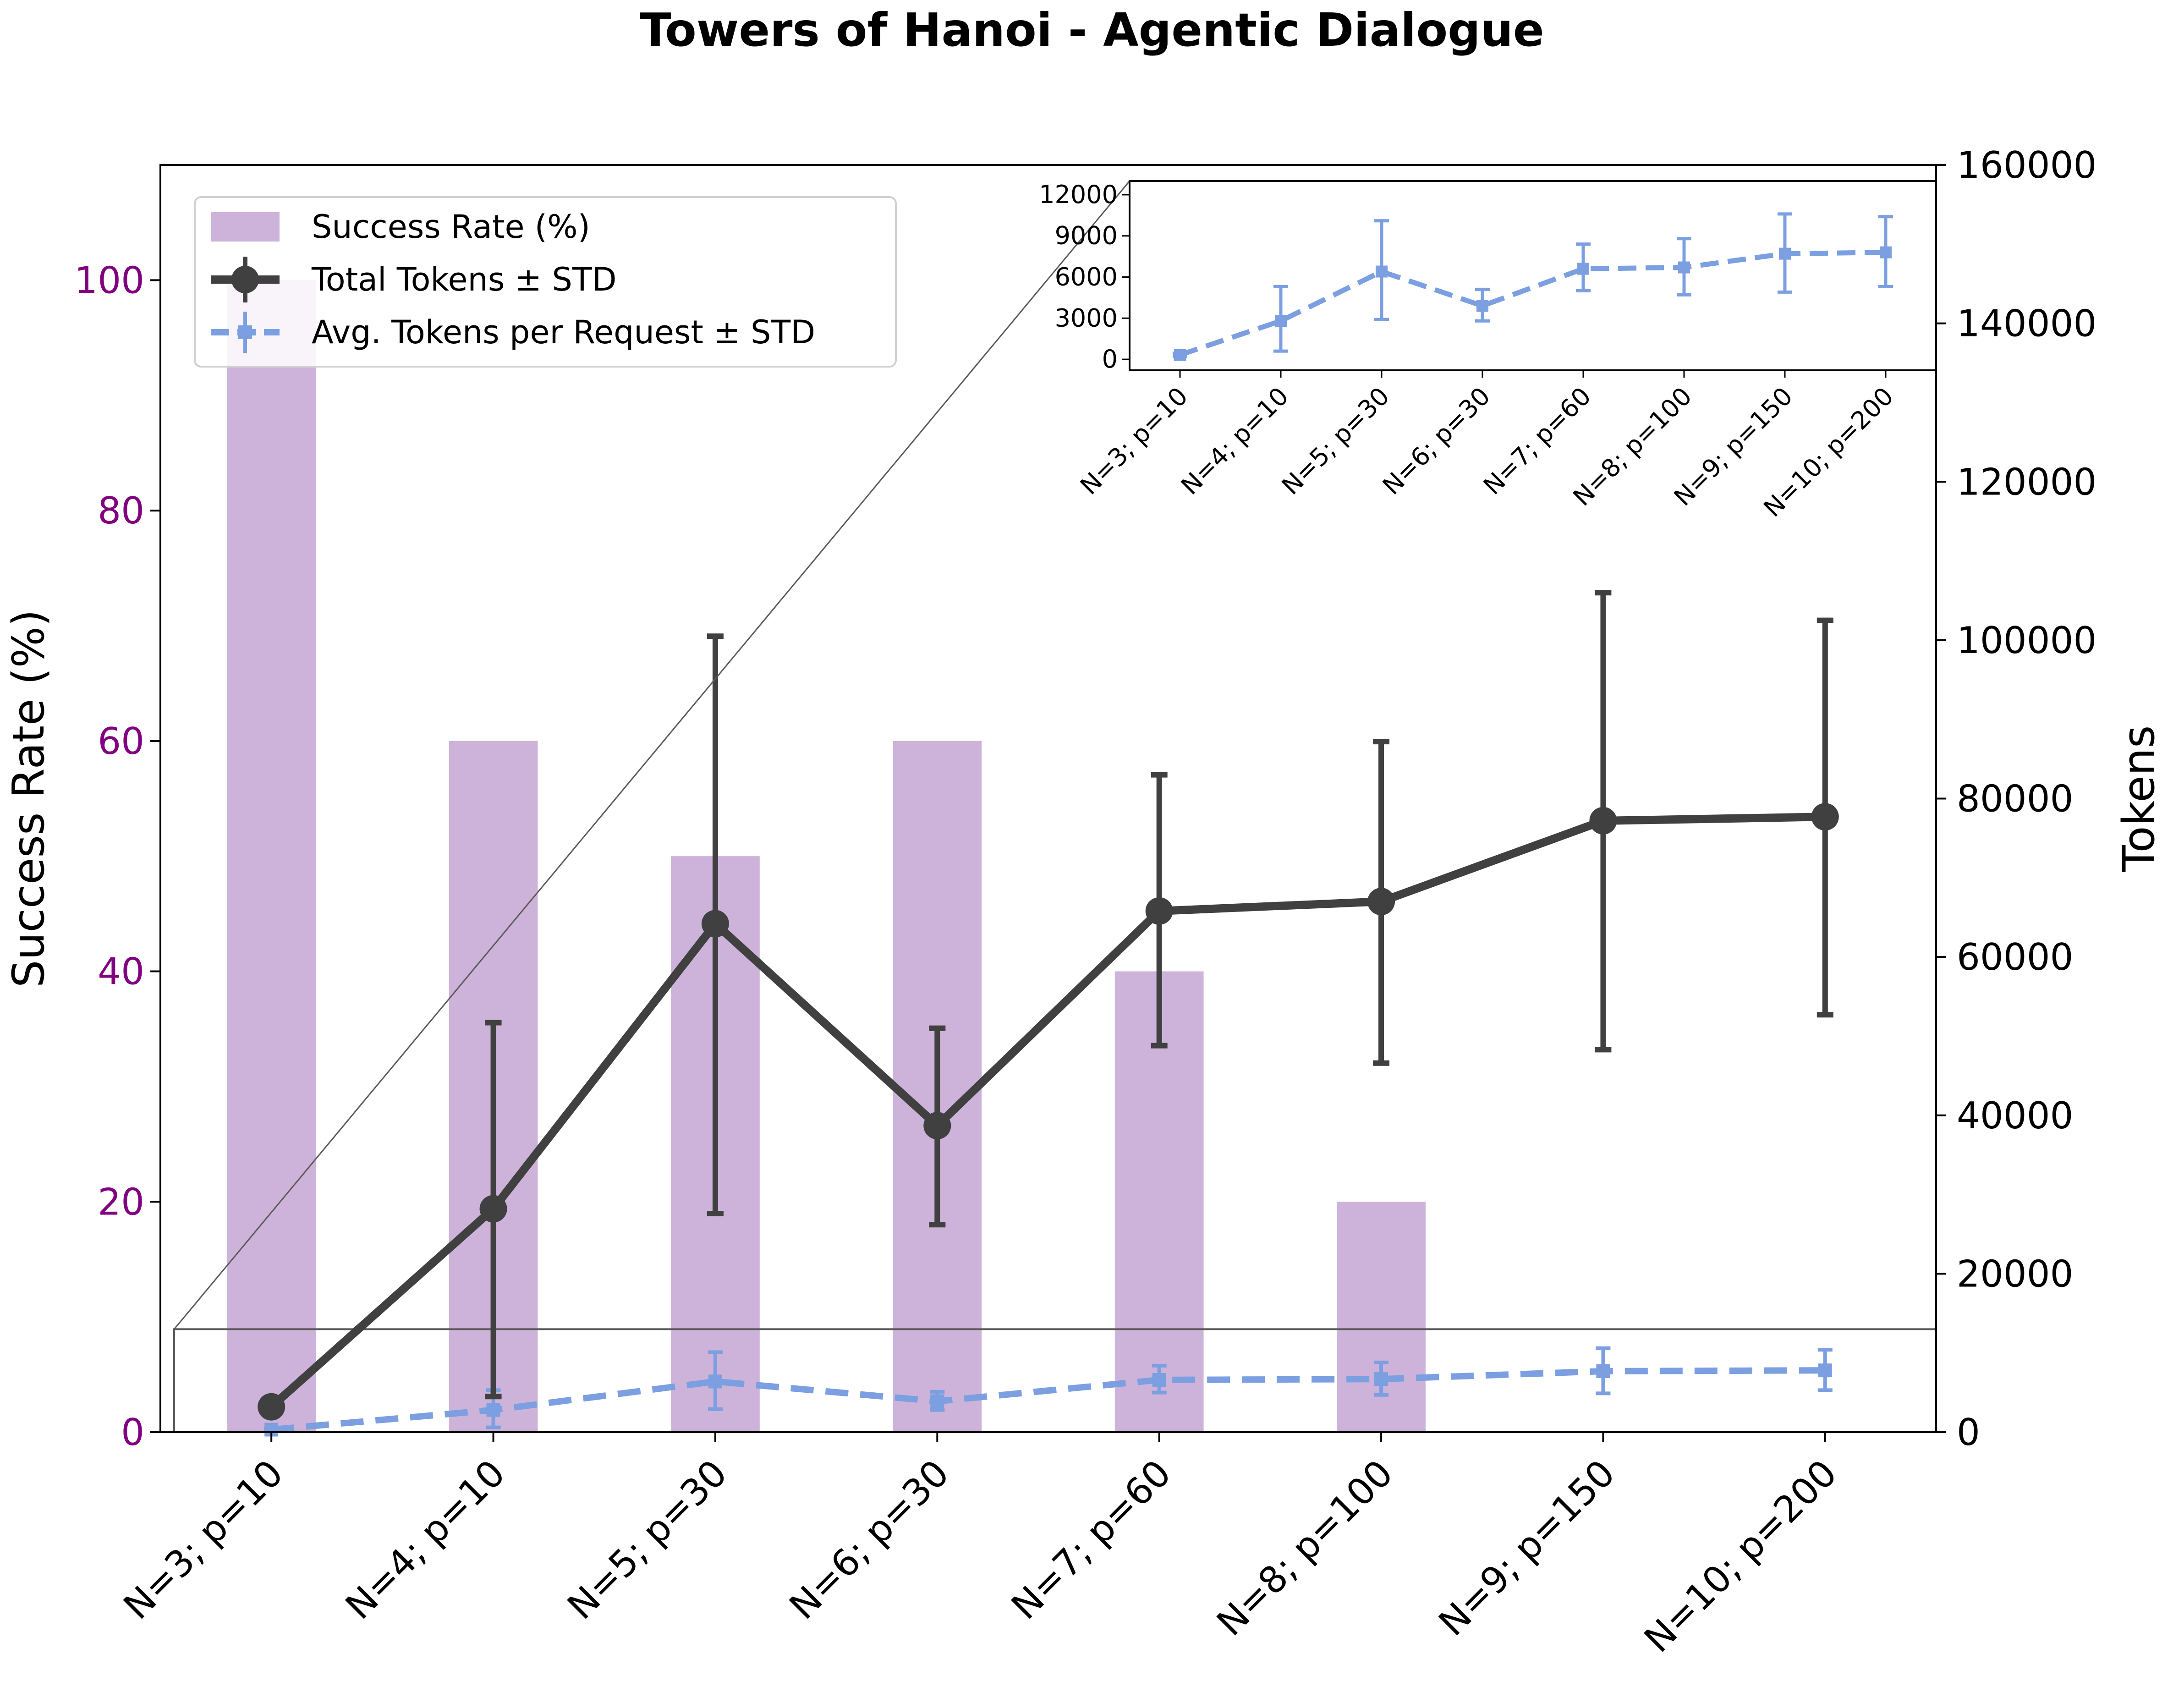 This screenshot has width=2184, height=1692. I want to click on left-axis-tick-label: 80, so click(121, 510).